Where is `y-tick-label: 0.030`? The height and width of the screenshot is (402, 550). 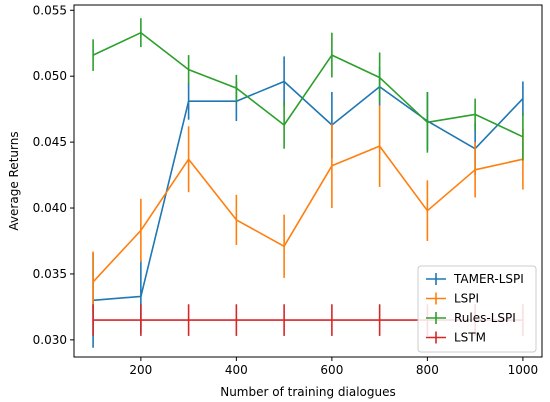 y-tick-label: 0.030 is located at coordinates (50, 340).